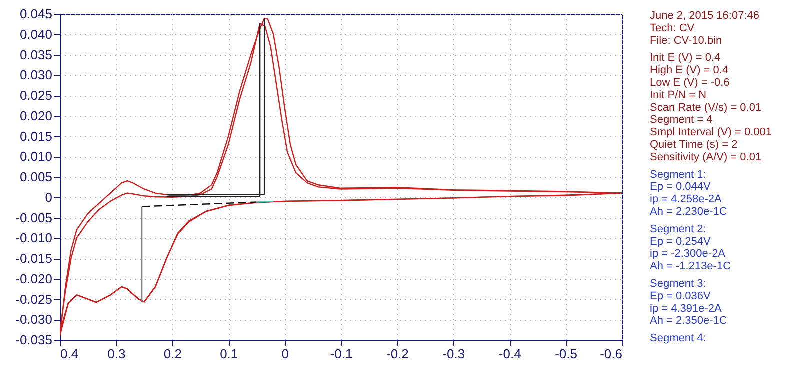 The image size is (800, 382). What do you see at coordinates (686, 308) in the screenshot?
I see `text: ip = 4.391e-2A` at bounding box center [686, 308].